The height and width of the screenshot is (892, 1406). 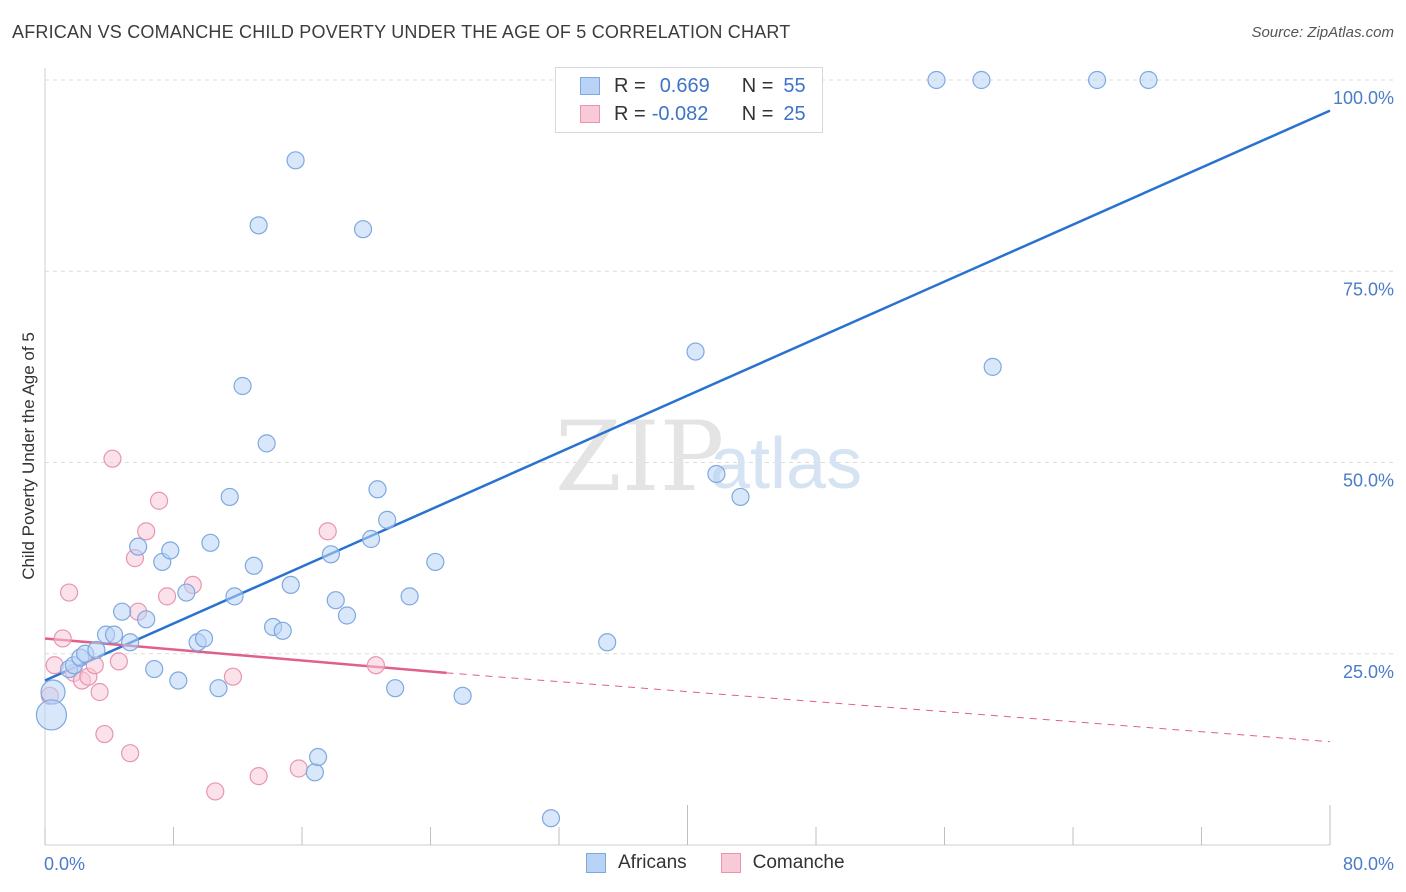 I want to click on legend-n-value: 25, so click(x=794, y=113).